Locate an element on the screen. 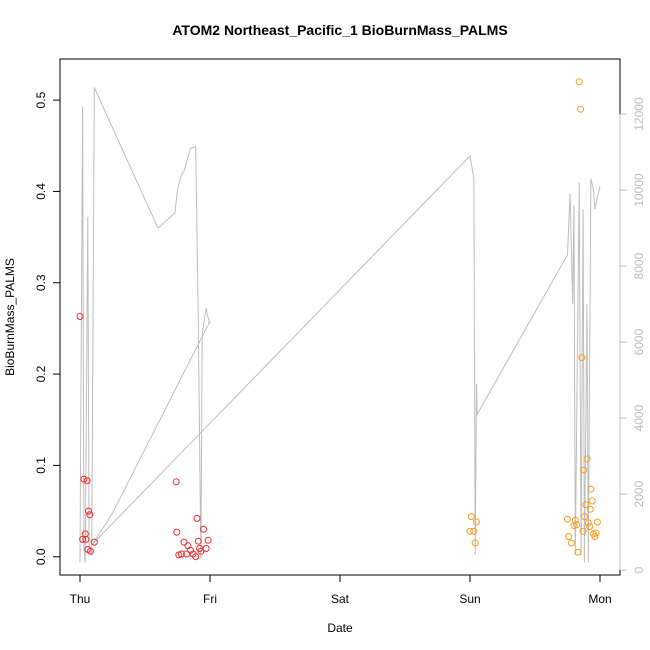 Image resolution: width=650 pixels, height=650 pixels. y-right-tick-label: 12000 is located at coordinates (639, 114).